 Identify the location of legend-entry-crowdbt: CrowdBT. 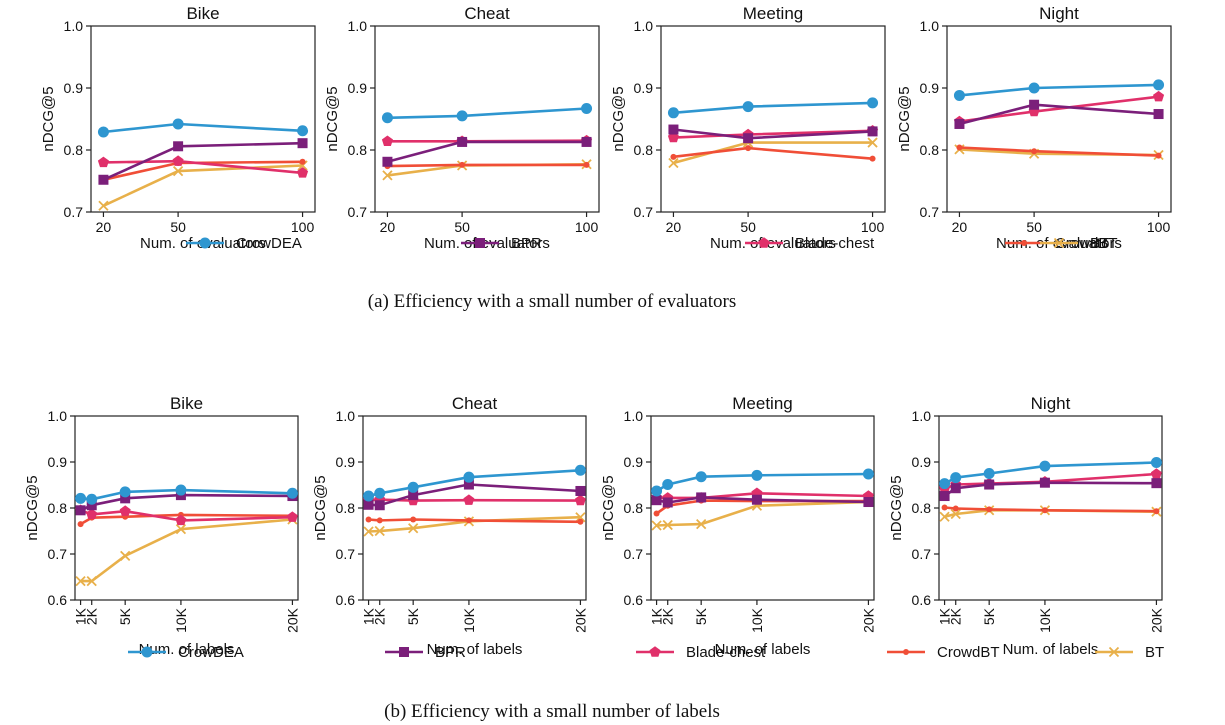
(1061, 243).